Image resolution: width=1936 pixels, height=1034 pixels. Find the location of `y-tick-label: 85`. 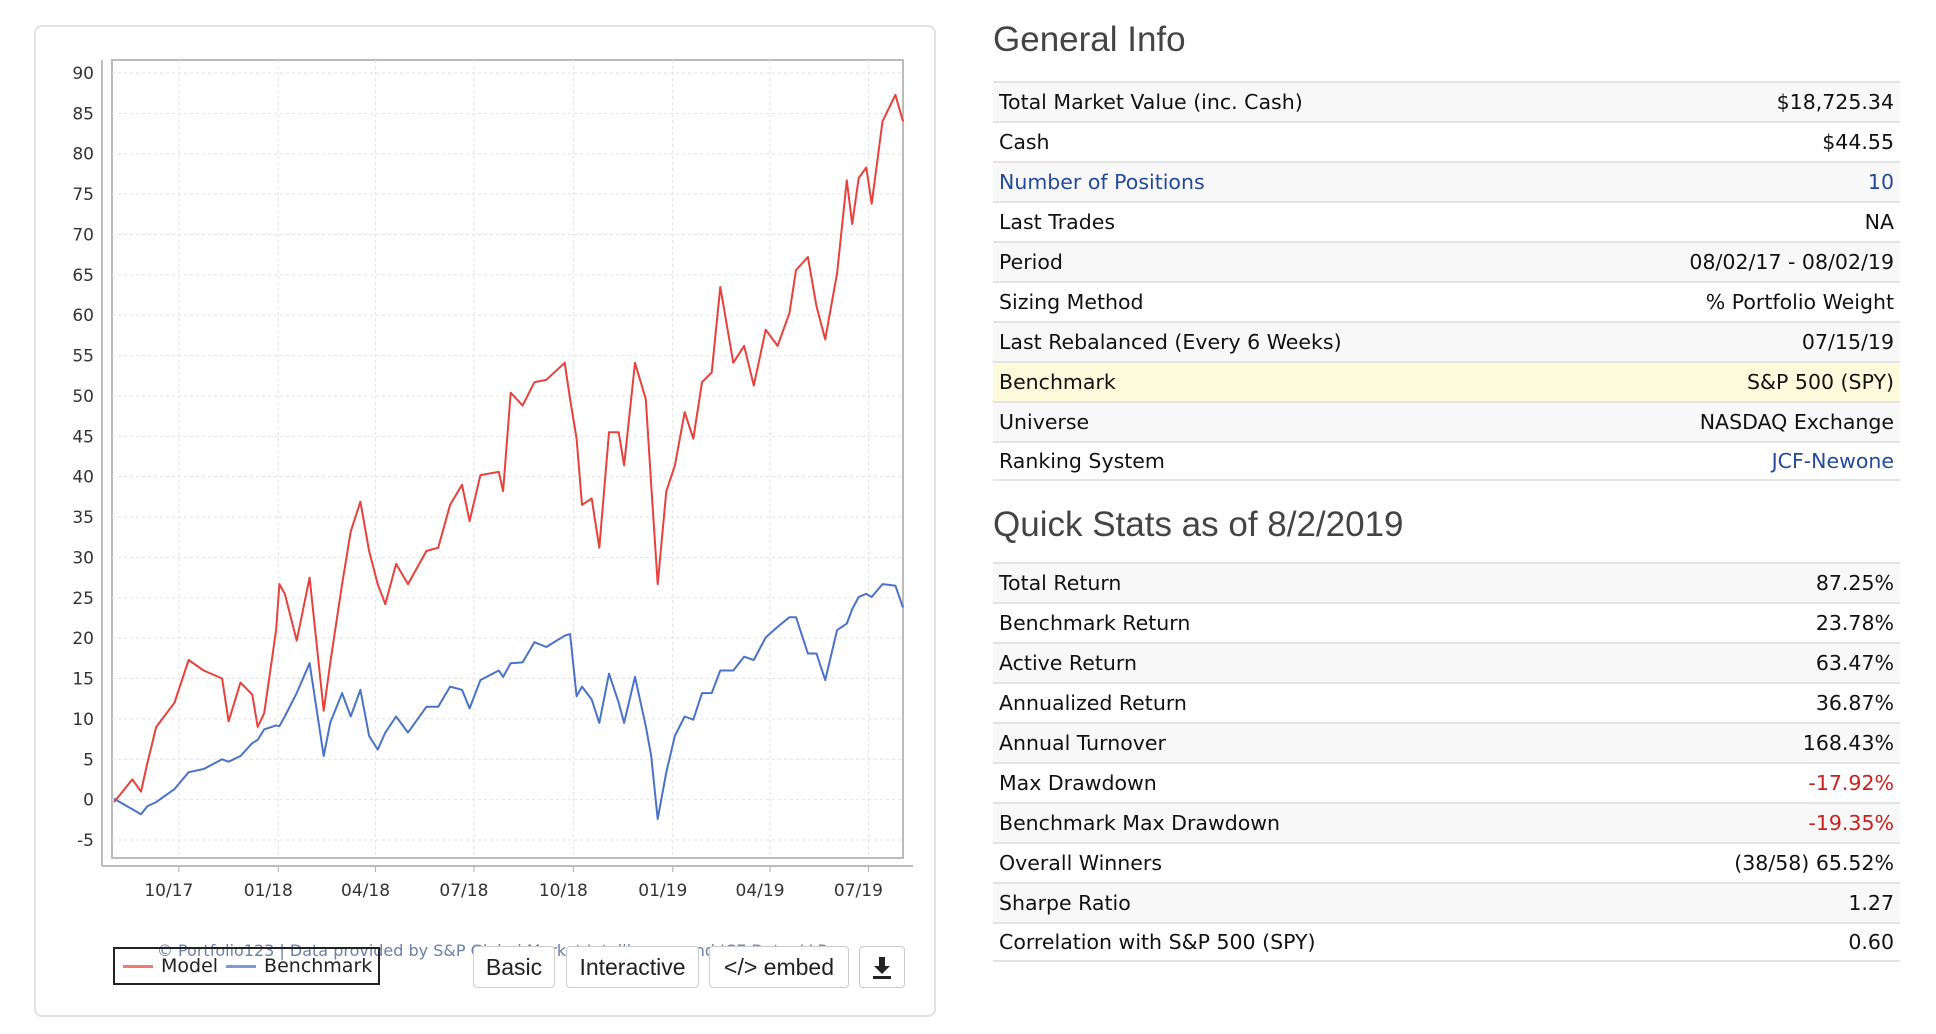

y-tick-label: 85 is located at coordinates (83, 114).